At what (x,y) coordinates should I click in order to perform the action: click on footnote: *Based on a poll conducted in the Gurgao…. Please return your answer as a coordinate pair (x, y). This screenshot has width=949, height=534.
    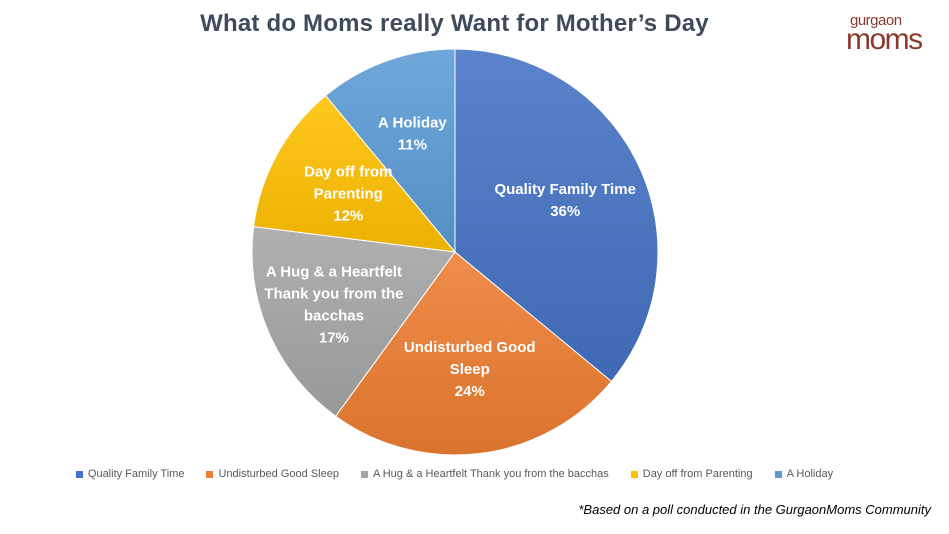
    Looking at the image, I should click on (754, 509).